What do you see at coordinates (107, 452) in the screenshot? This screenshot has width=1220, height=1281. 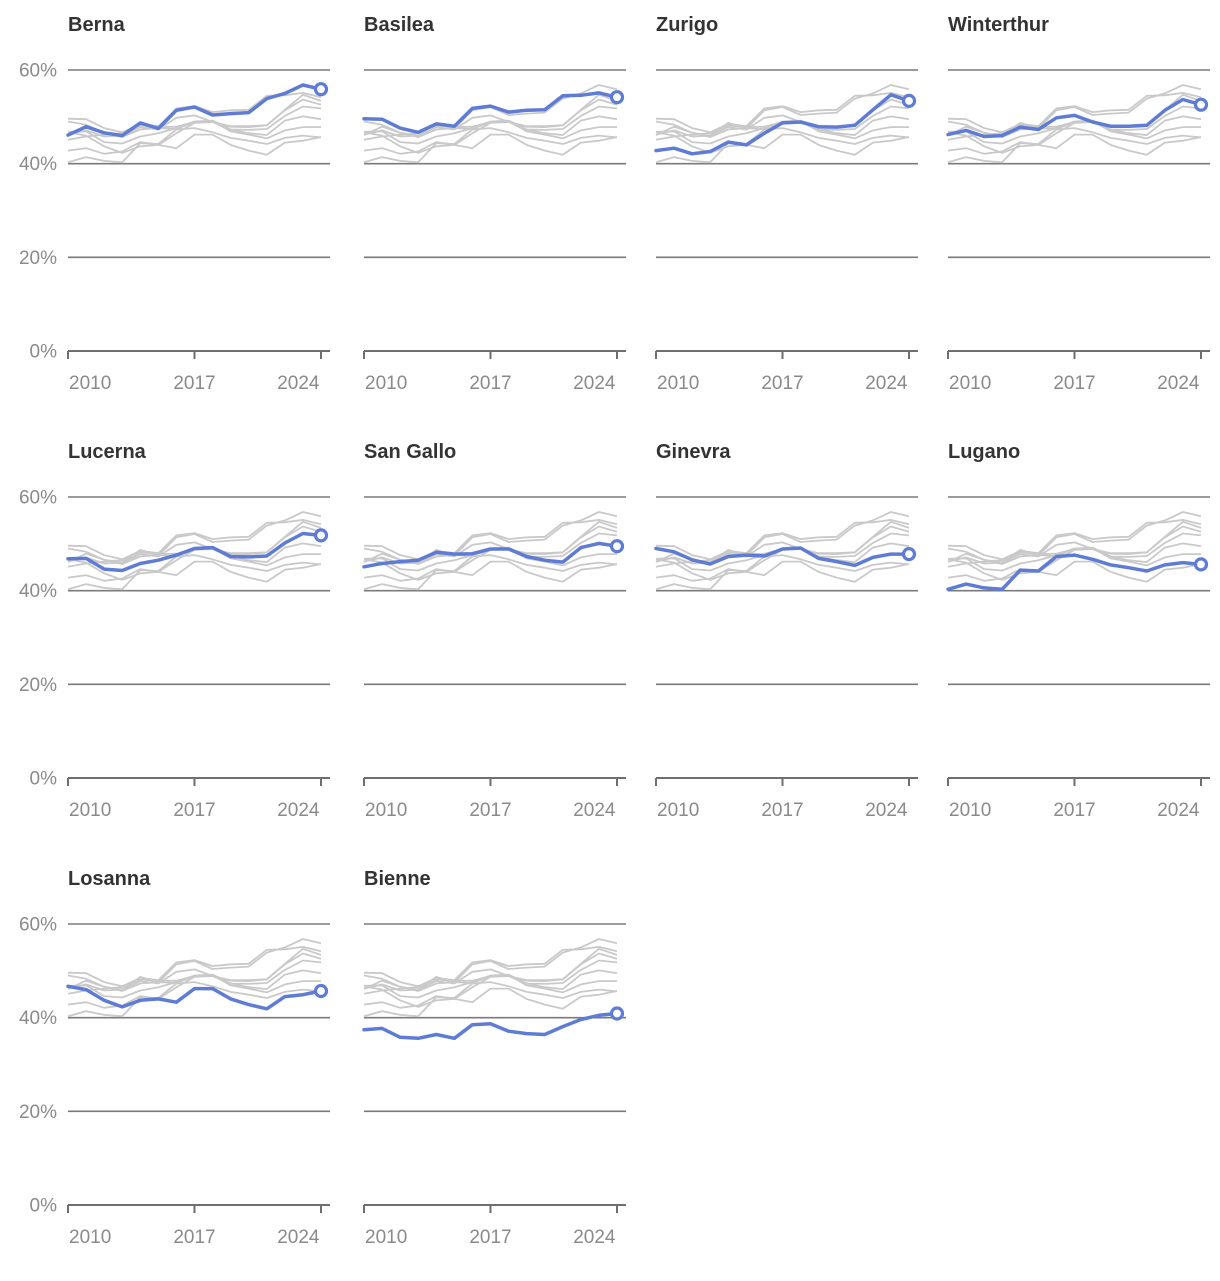 I see `panel-title: Lucerna` at bounding box center [107, 452].